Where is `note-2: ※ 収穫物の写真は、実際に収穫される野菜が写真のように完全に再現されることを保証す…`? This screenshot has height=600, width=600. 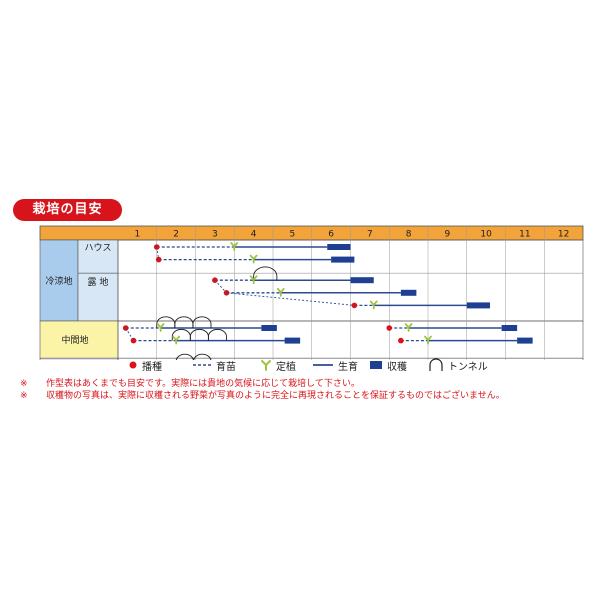
note-2: ※ 収穫物の写真は、実際に収穫される野菜が写真のように完全に再現されることを保証す… is located at coordinates (262, 394).